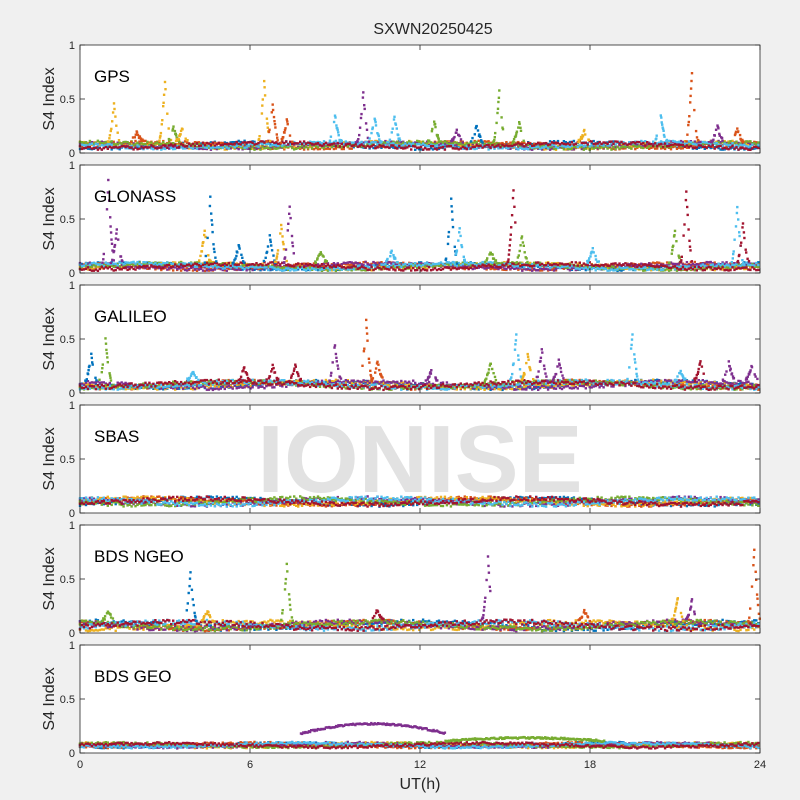 Image resolution: width=800 pixels, height=800 pixels. What do you see at coordinates (432, 29) in the screenshot?
I see `chart-title: SXWN20250425` at bounding box center [432, 29].